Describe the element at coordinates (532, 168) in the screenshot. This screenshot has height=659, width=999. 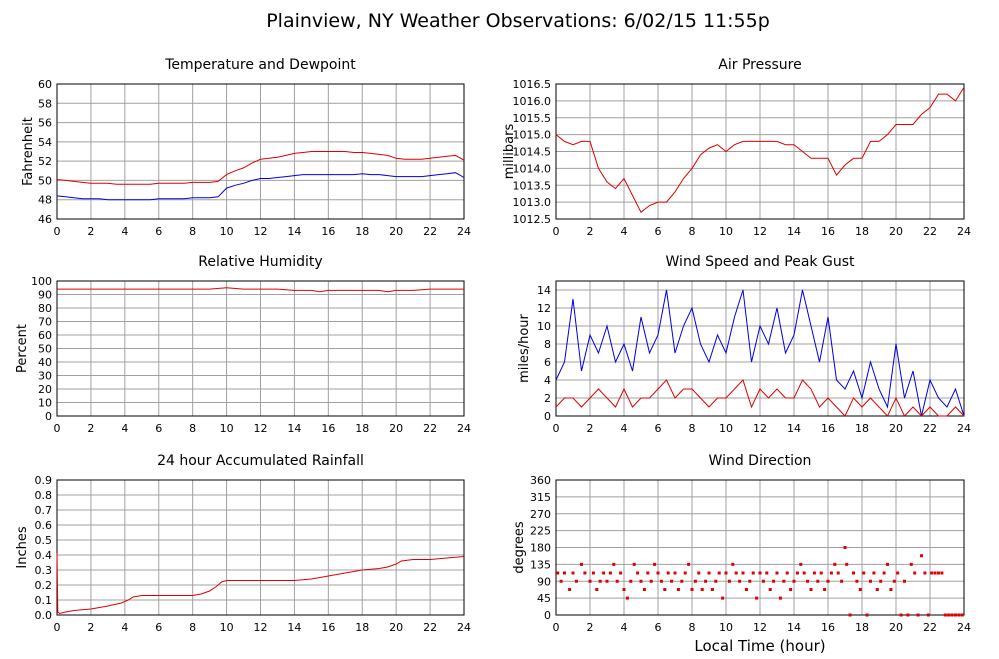
I see `y-tick-label: 1014.0` at that location.